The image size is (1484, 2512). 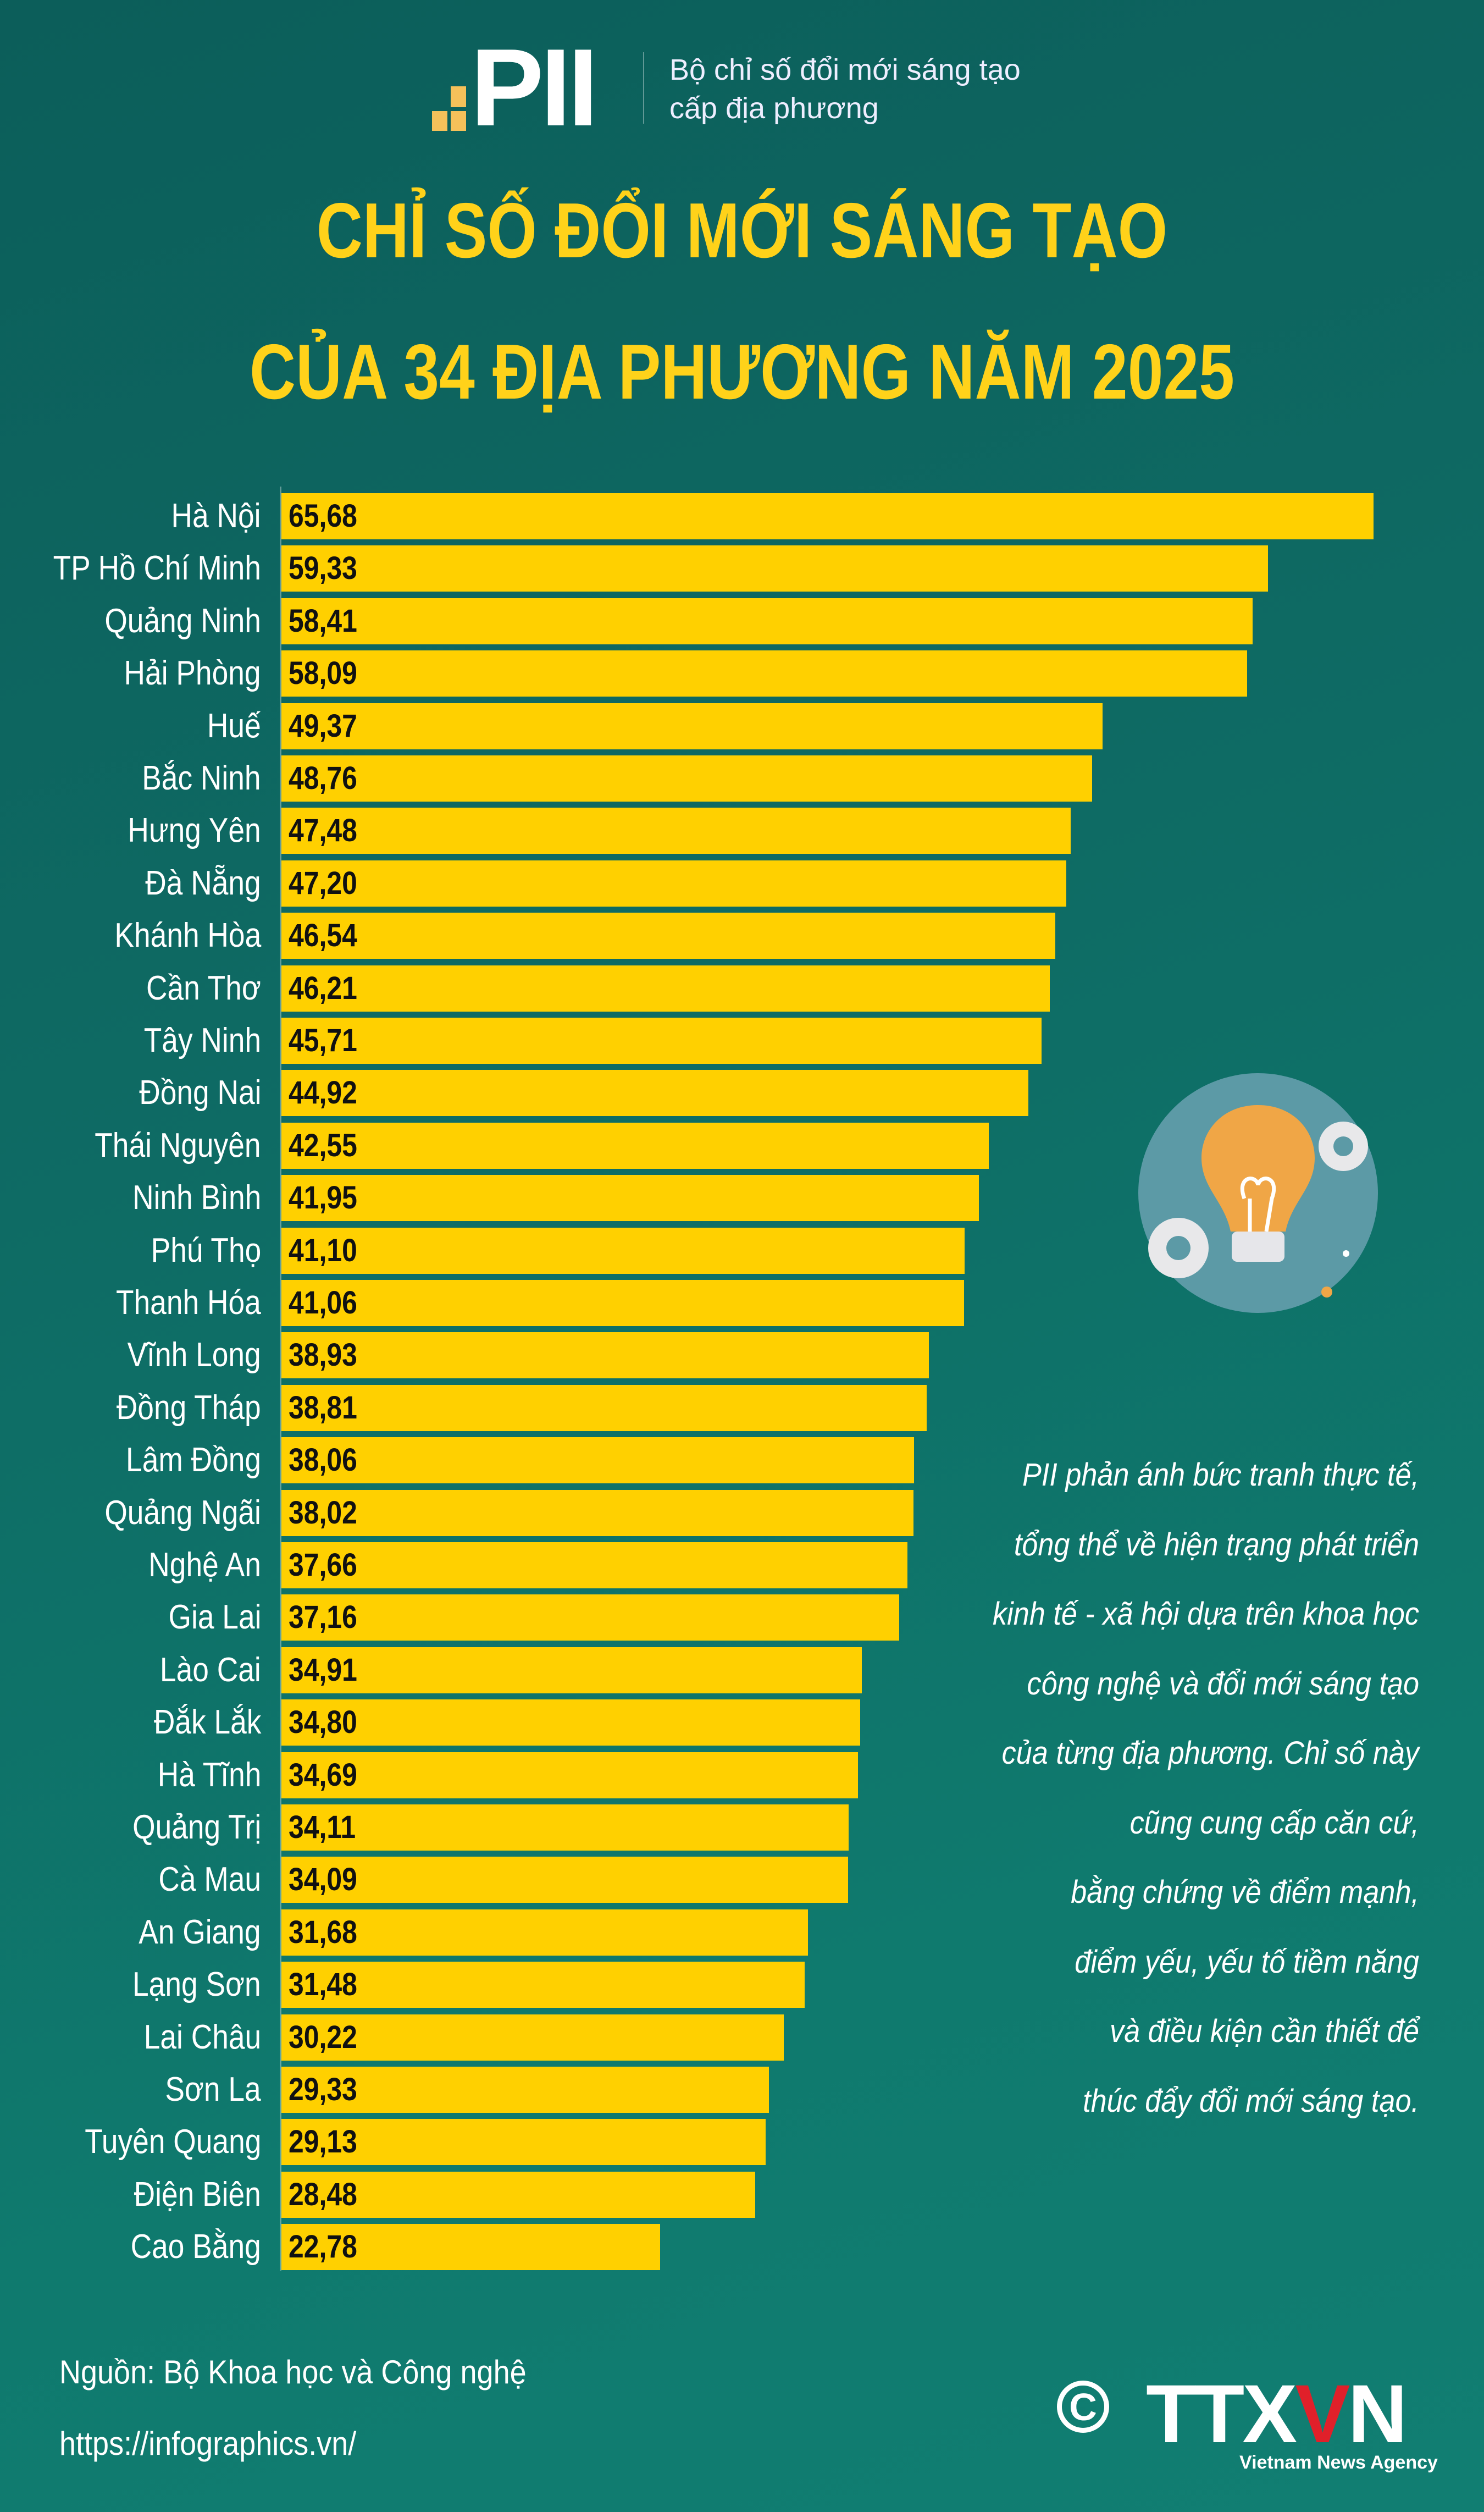 What do you see at coordinates (209, 1774) in the screenshot?
I see `category-label: Hà Tĩnh` at bounding box center [209, 1774].